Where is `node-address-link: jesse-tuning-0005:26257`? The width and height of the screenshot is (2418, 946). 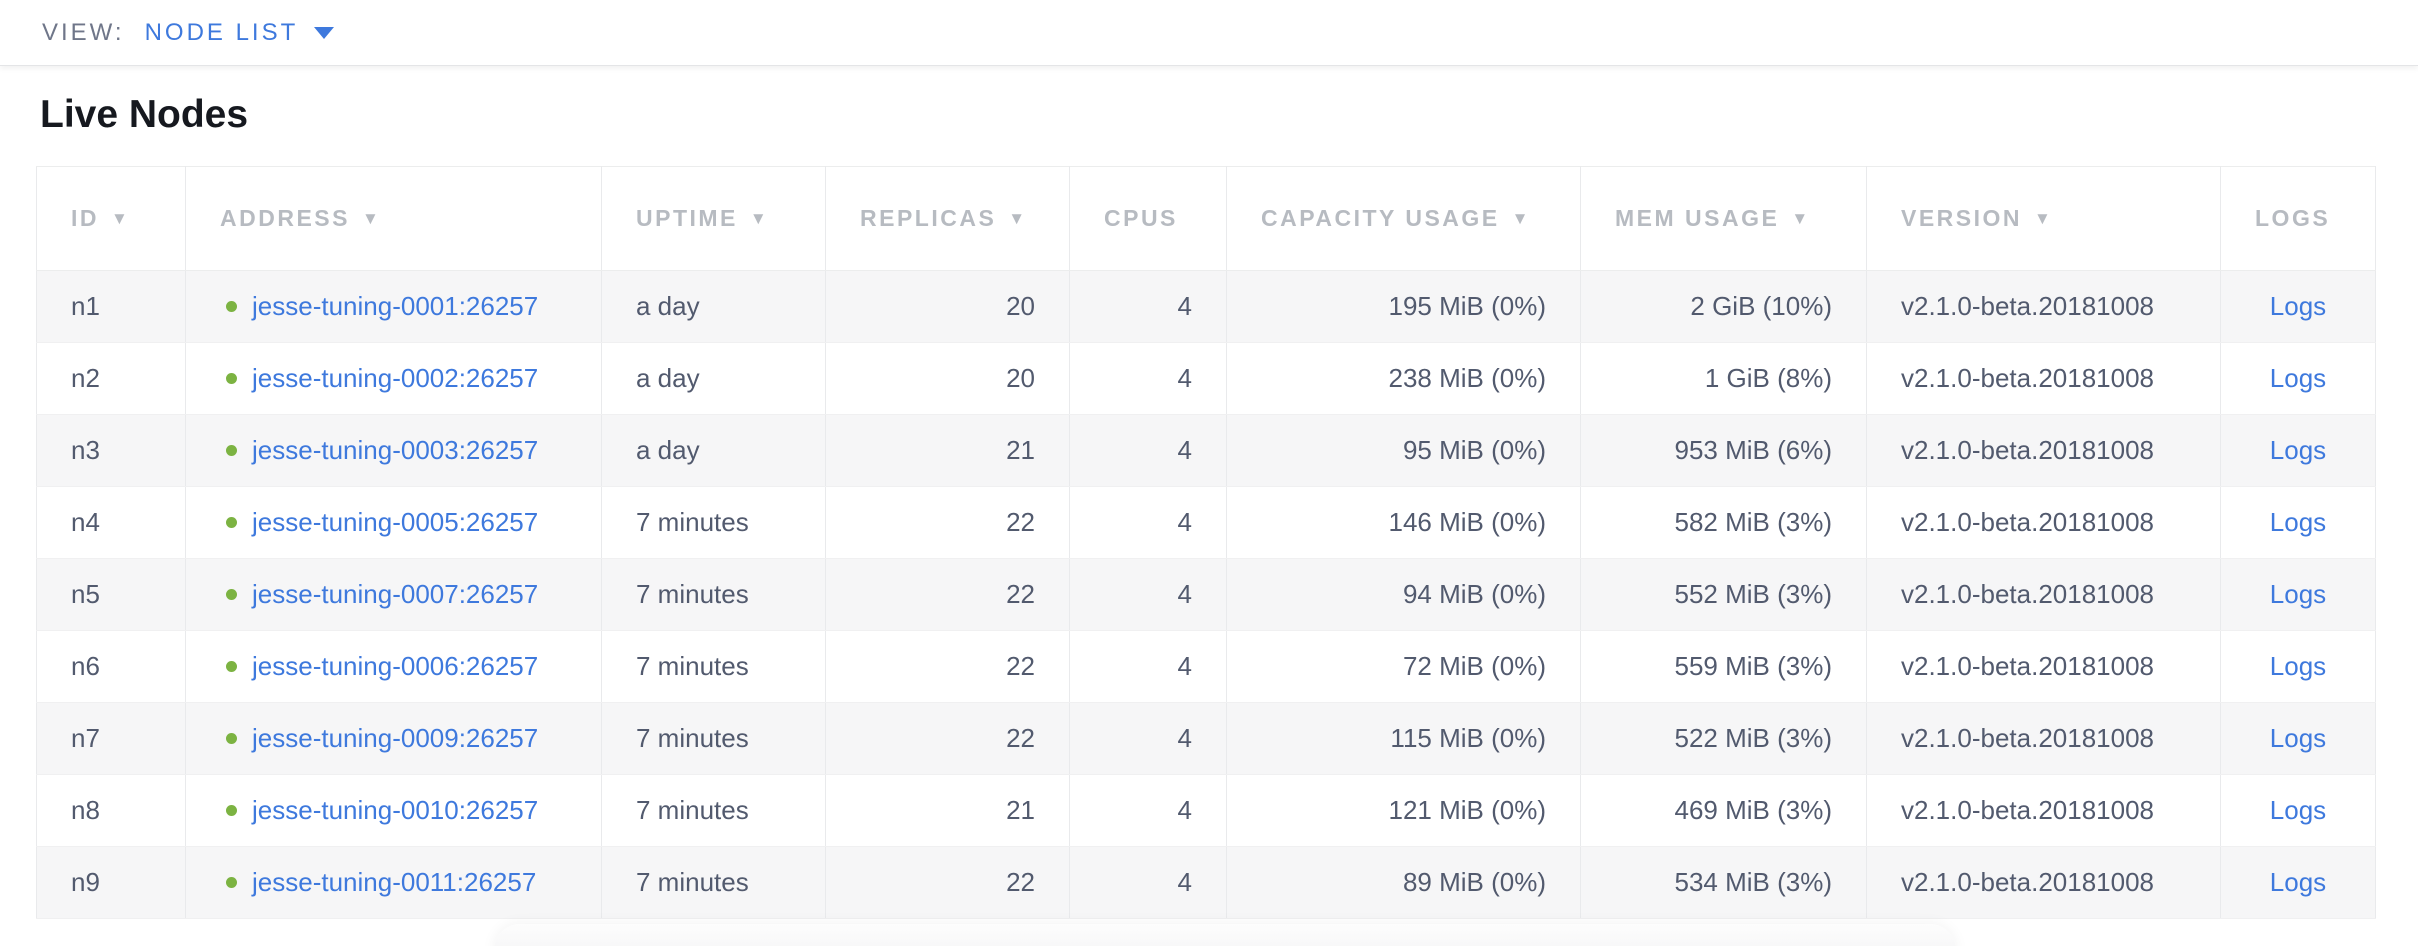 node-address-link: jesse-tuning-0005:26257 is located at coordinates (395, 522).